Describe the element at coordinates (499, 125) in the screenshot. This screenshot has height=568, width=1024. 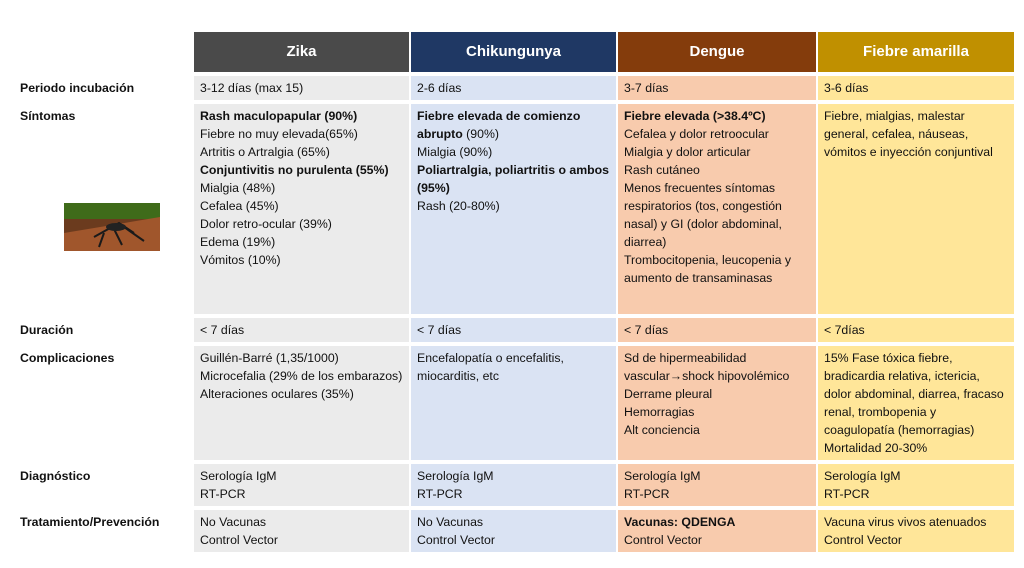
I see `text-run: Fiebre elevada de comienzo abrupto` at that location.